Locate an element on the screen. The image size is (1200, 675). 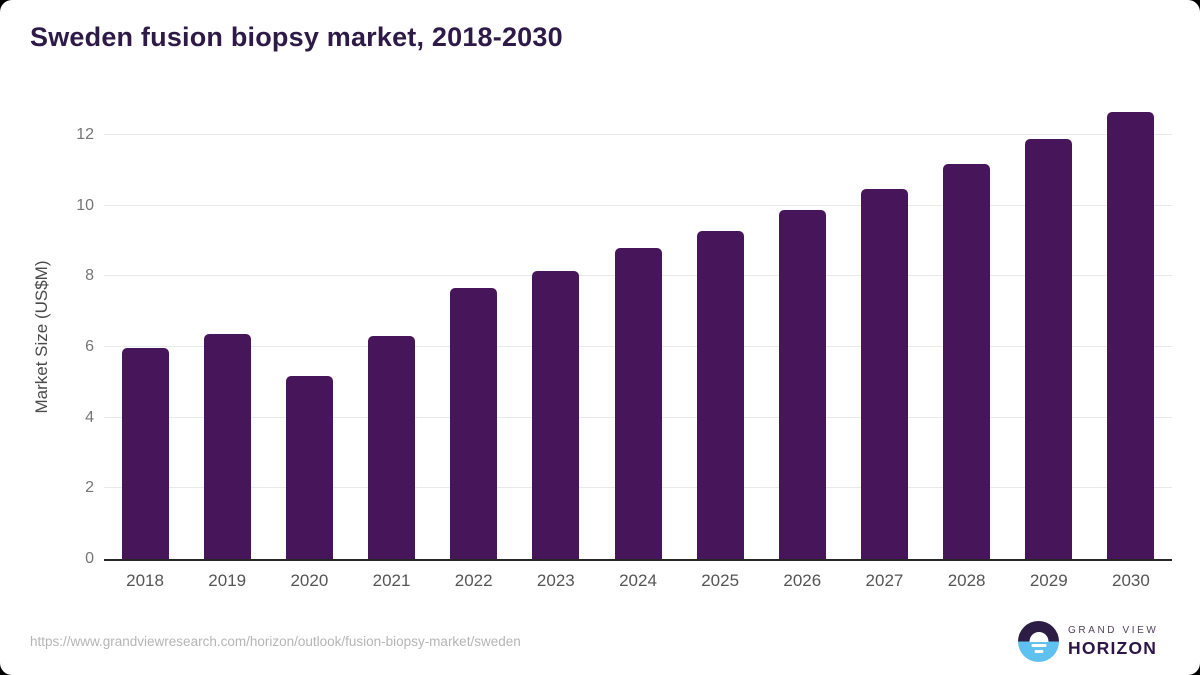
y-tick-label-0: 0 is located at coordinates (89, 558).